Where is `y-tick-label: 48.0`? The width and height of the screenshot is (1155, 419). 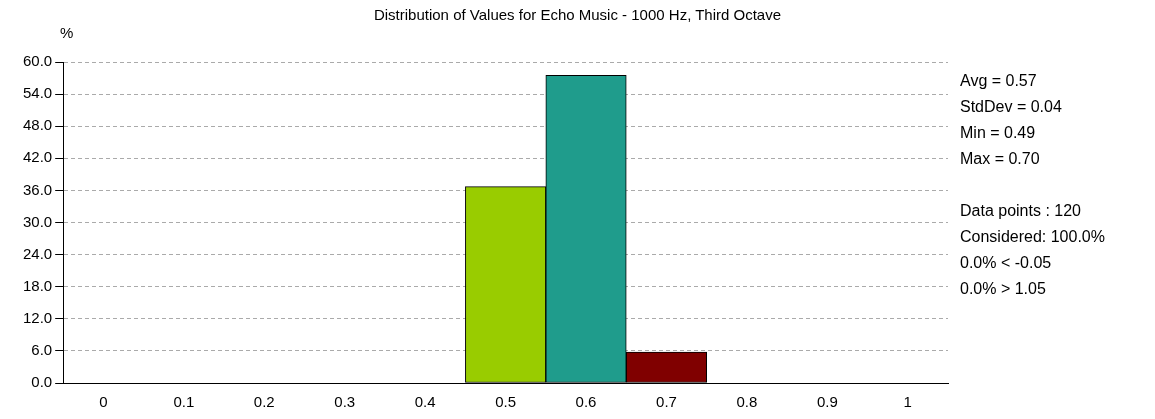 y-tick-label: 48.0 is located at coordinates (37, 125).